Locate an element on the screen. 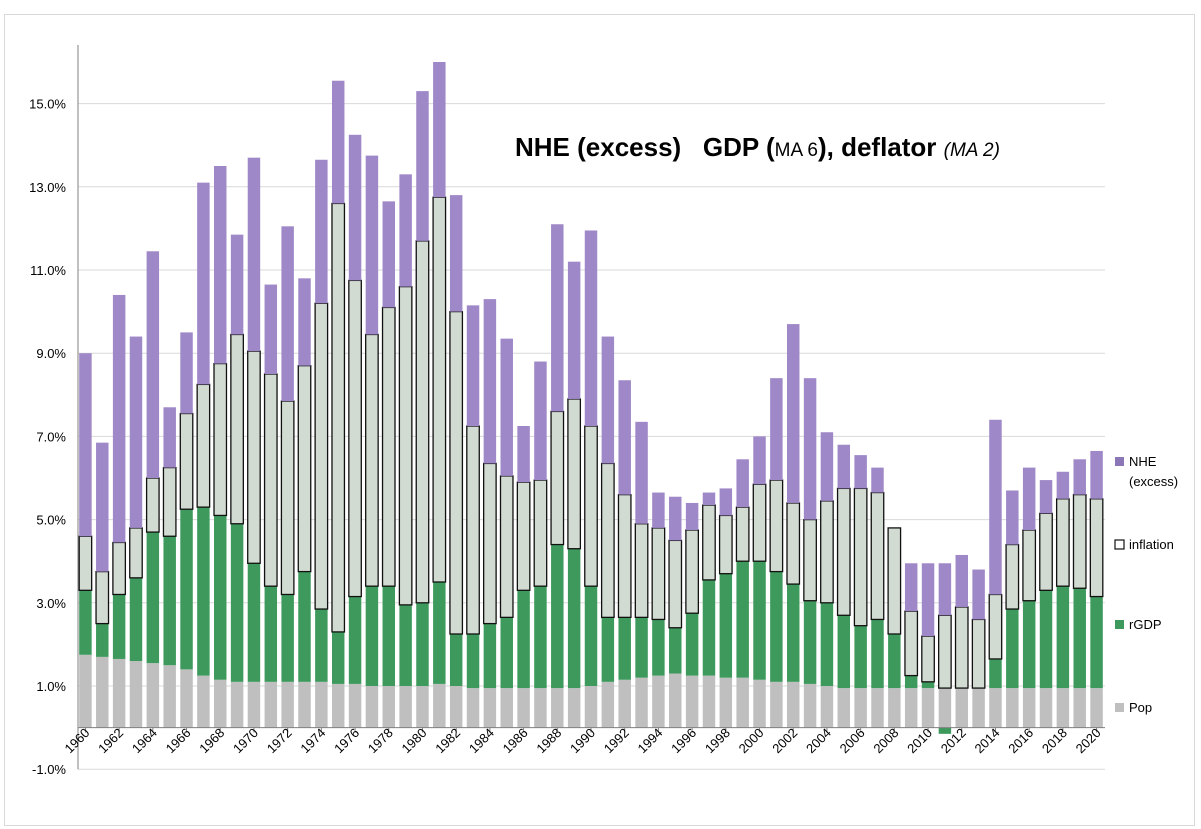 This screenshot has height=829, width=1201. bar-inflation-1965 is located at coordinates (169, 501).